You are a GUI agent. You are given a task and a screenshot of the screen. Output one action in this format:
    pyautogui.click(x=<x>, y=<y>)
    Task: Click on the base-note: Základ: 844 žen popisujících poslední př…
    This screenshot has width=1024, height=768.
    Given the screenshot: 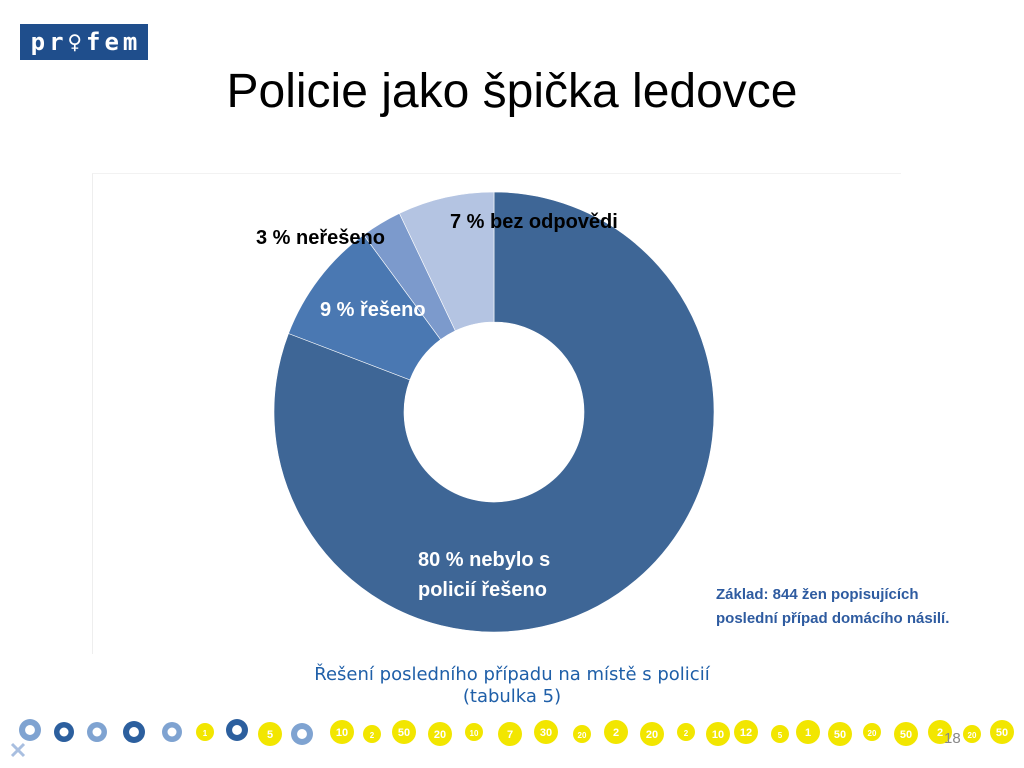 What is the action you would take?
    pyautogui.click(x=856, y=607)
    